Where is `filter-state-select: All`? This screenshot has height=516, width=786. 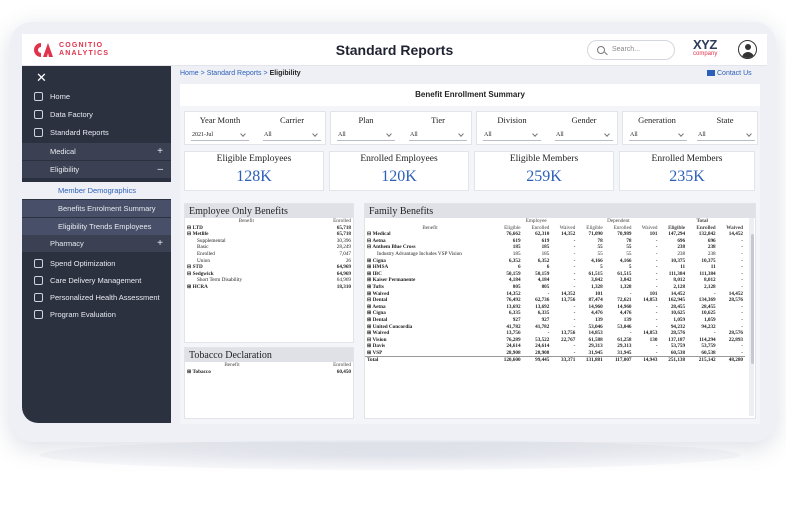 filter-state-select: All is located at coordinates (726, 135).